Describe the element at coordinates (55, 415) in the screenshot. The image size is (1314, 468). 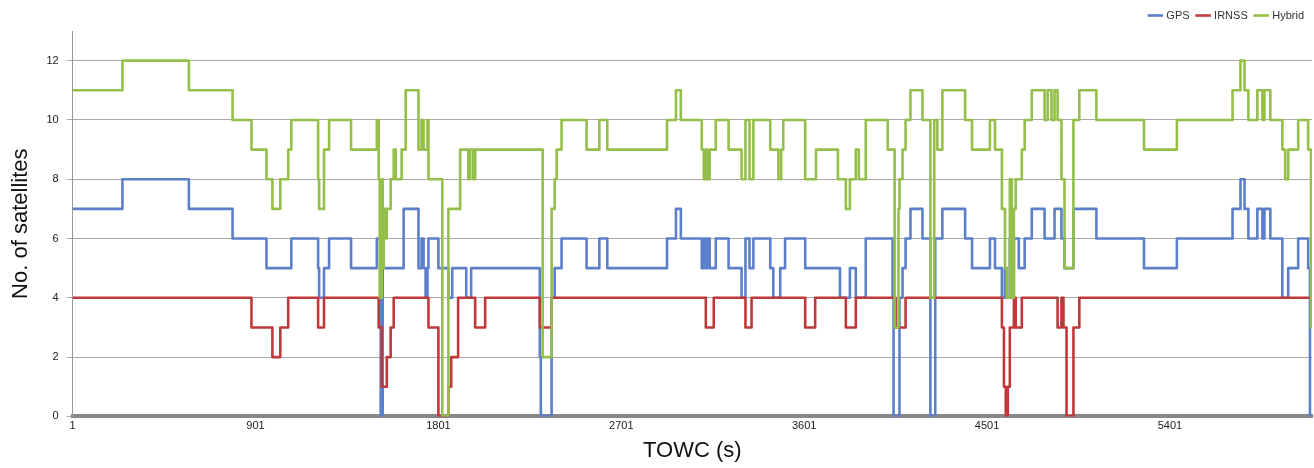
I see `y-tick-label: 0` at that location.